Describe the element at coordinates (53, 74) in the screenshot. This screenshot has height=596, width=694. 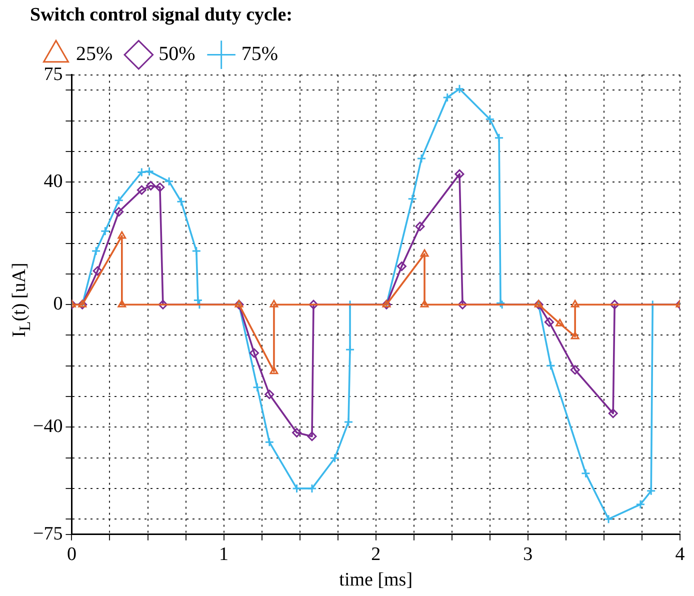
I see `y-tick-label: 75` at that location.